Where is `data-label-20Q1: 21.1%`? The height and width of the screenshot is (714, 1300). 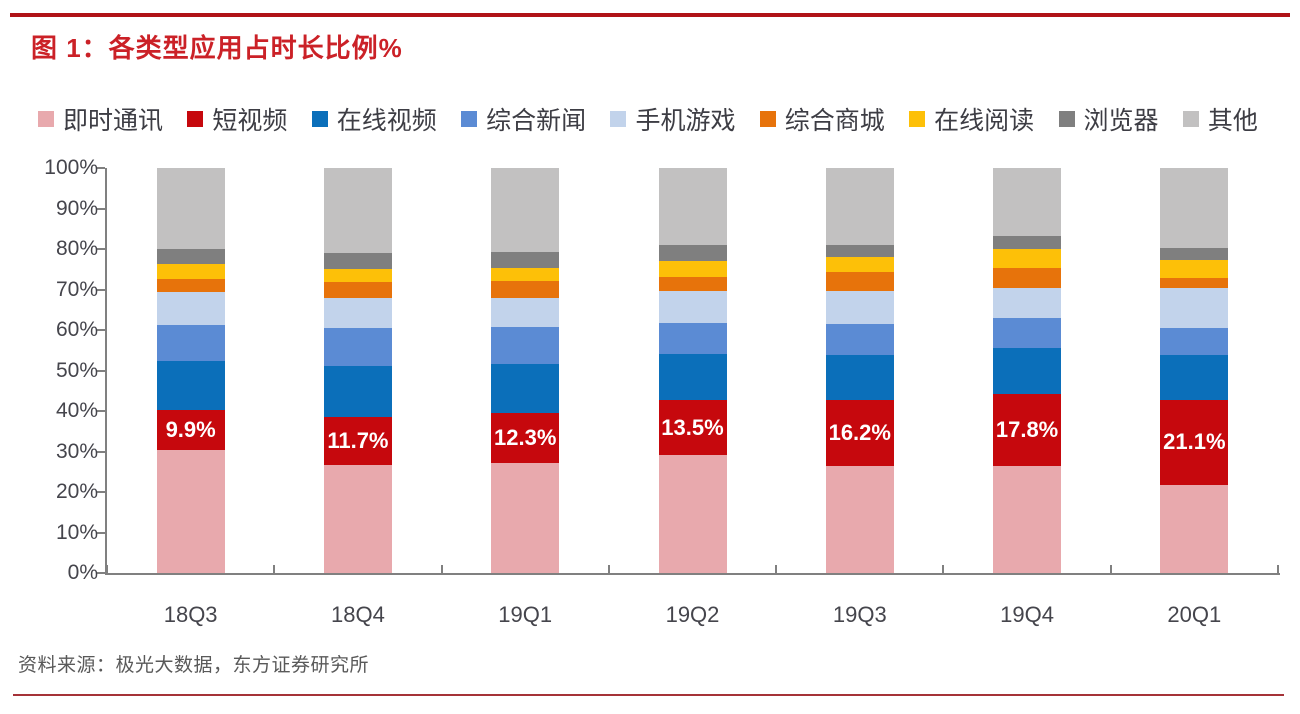
data-label-20Q1: 21.1% is located at coordinates (1194, 442).